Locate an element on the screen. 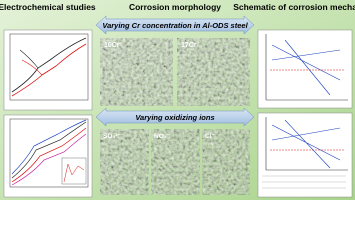 The height and width of the screenshot is (240, 355). sem-bottom: SO₄²⁻ NO₃⁻ Cl⁻ is located at coordinates (175, 162).